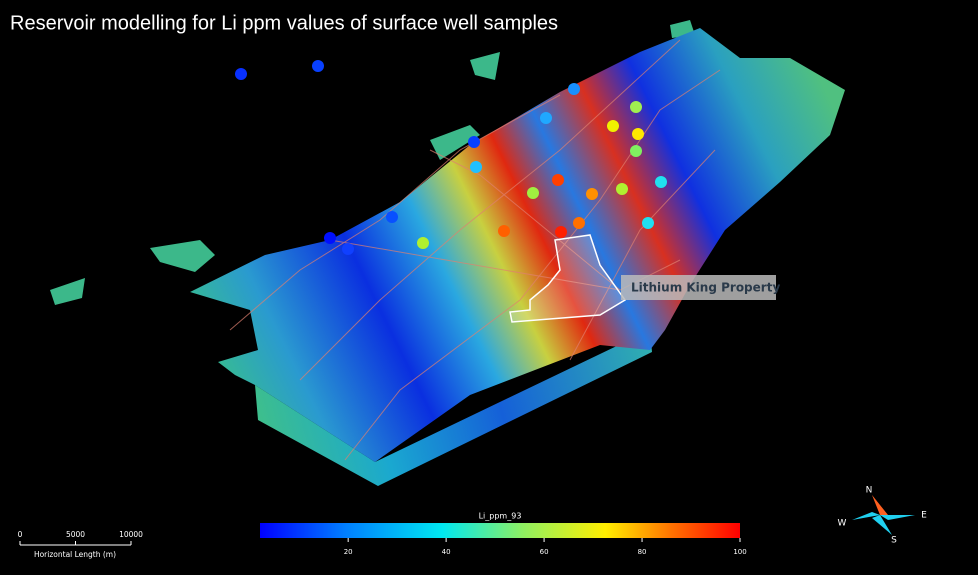 This screenshot has height=575, width=978. What do you see at coordinates (75, 554) in the screenshot?
I see `scale-bar-label: Horizontal Length (m)` at bounding box center [75, 554].